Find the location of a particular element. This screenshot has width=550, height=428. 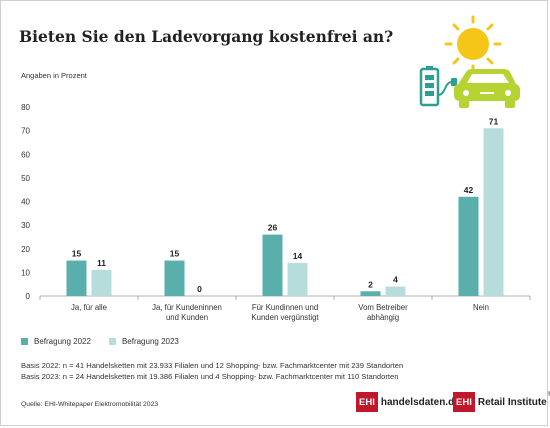

x-category-label: abhängig is located at coordinates (383, 317).